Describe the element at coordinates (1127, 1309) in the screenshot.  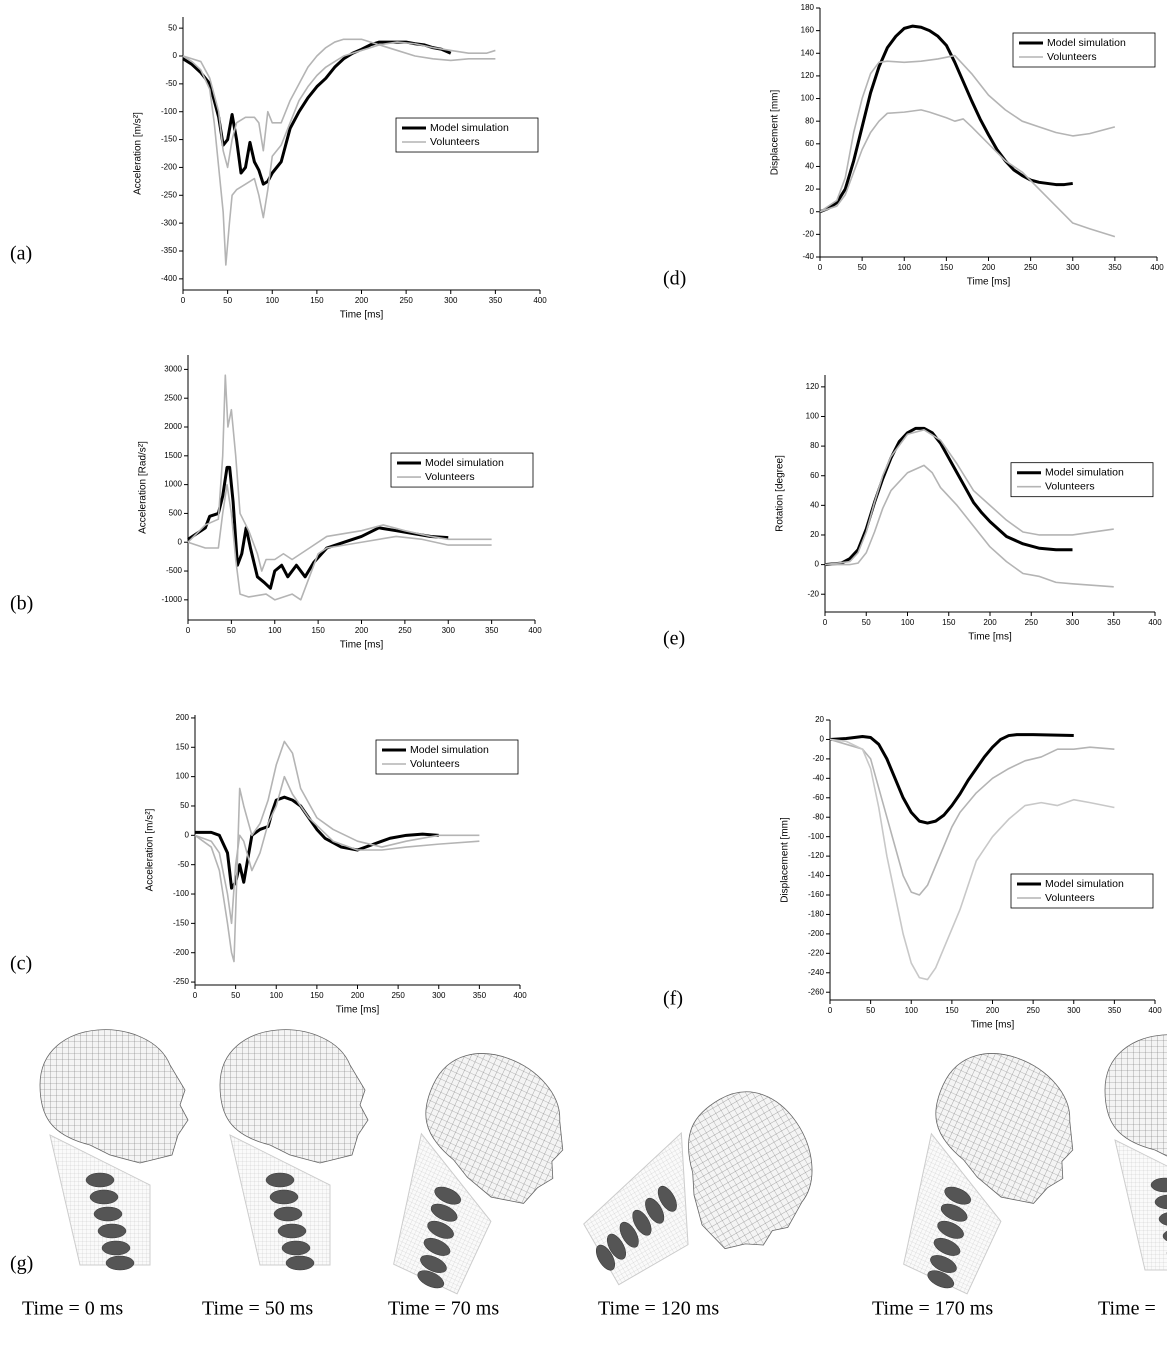
I see `frame-label: Time =` at that location.